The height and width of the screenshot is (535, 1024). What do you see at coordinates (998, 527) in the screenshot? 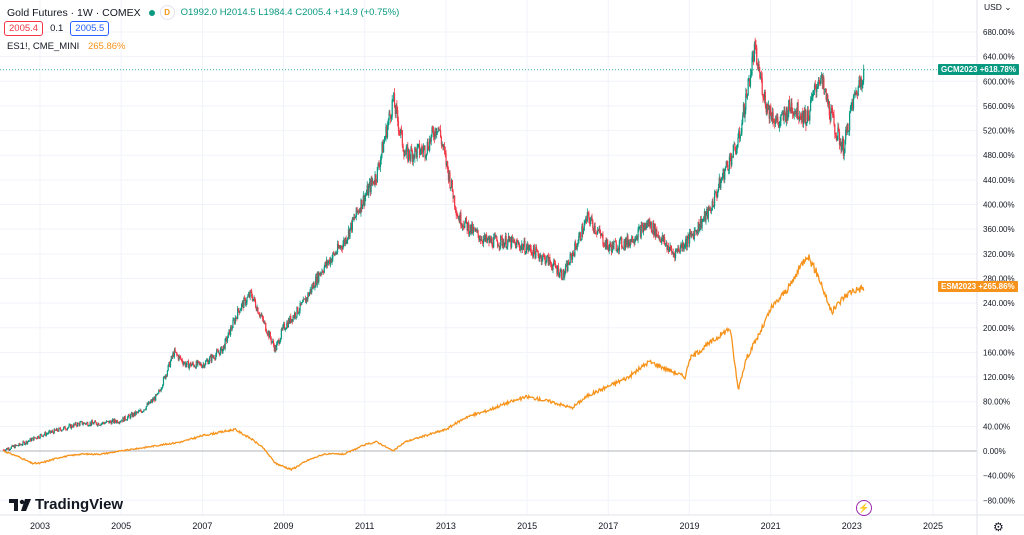
I see `gear-icon: ⚙` at bounding box center [998, 527].